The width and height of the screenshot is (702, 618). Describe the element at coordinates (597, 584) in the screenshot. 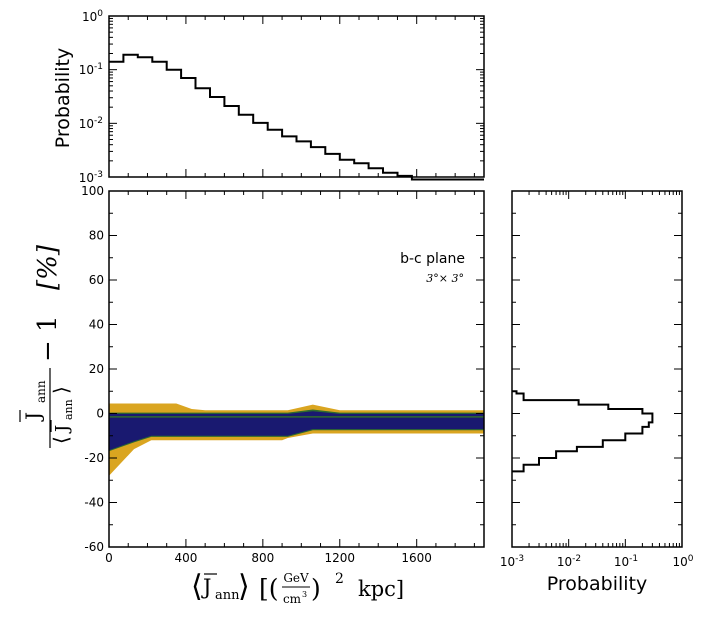

I see `right-histogram-xlabel: Probability` at that location.